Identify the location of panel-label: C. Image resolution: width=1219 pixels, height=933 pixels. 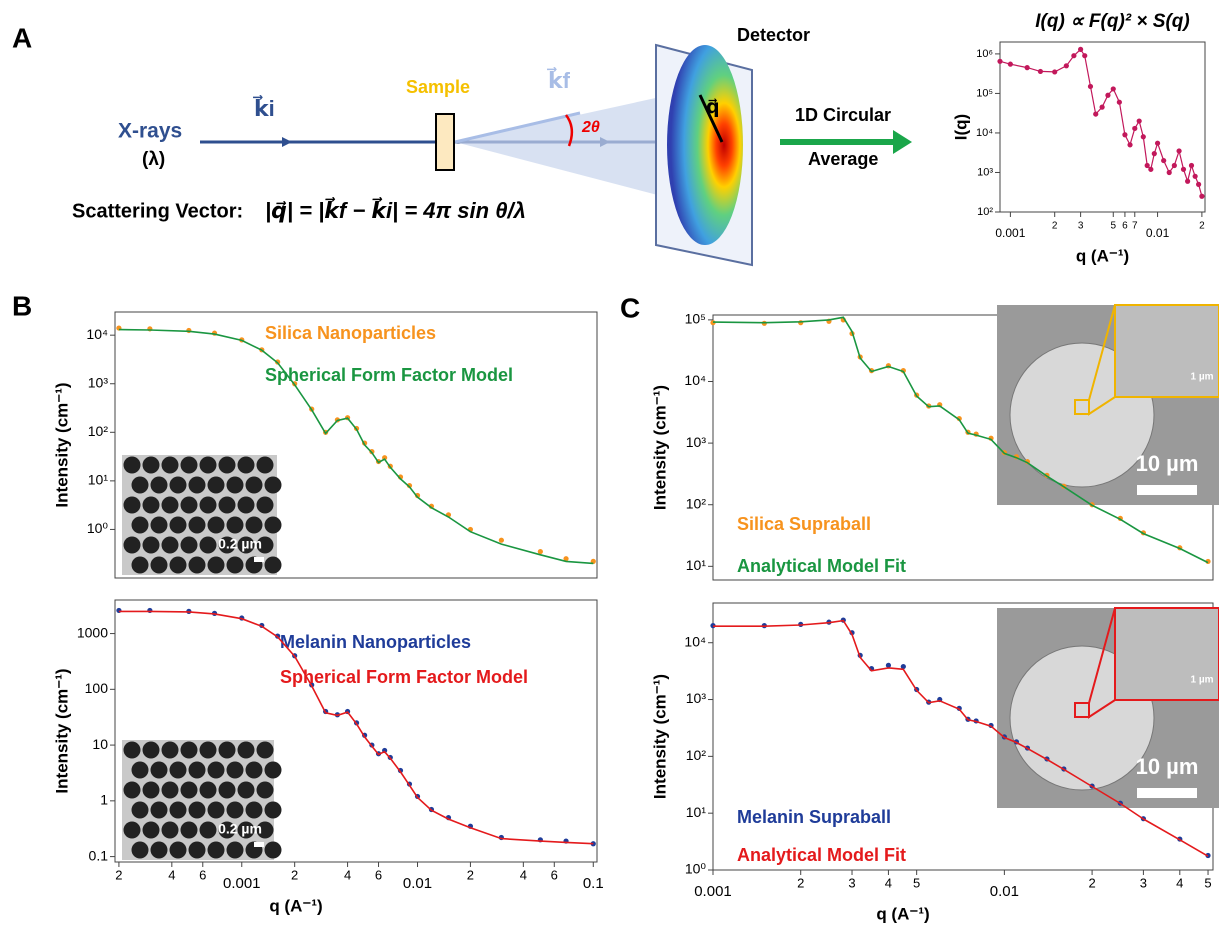
(630, 307).